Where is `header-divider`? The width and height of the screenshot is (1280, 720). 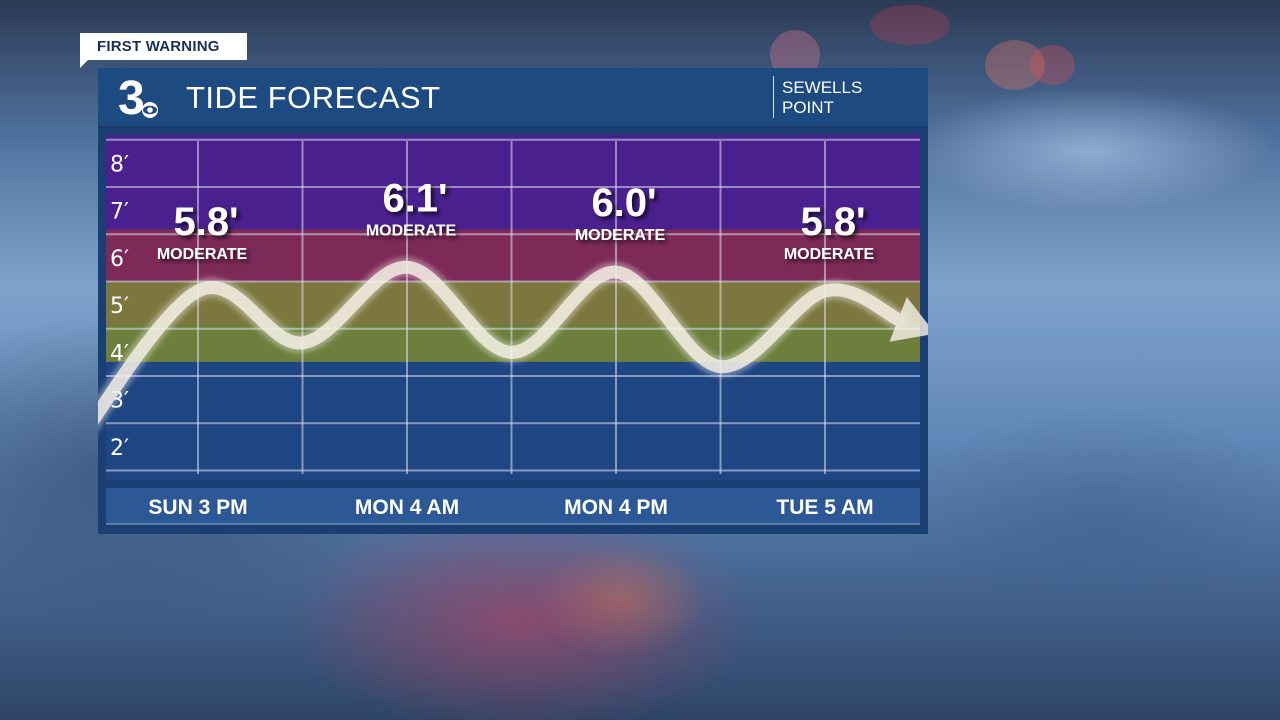 header-divider is located at coordinates (773, 97).